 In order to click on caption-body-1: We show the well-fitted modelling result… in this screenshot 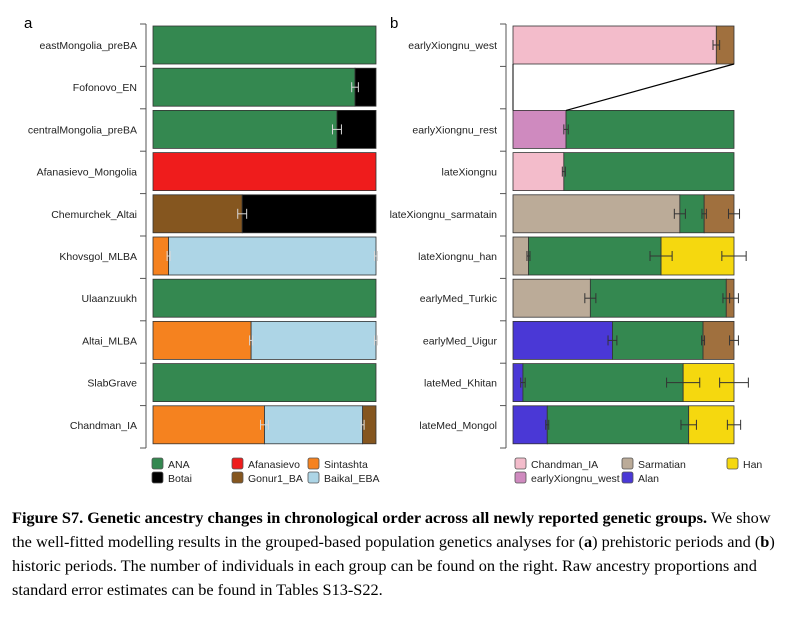, I will do `click(391, 529)`.